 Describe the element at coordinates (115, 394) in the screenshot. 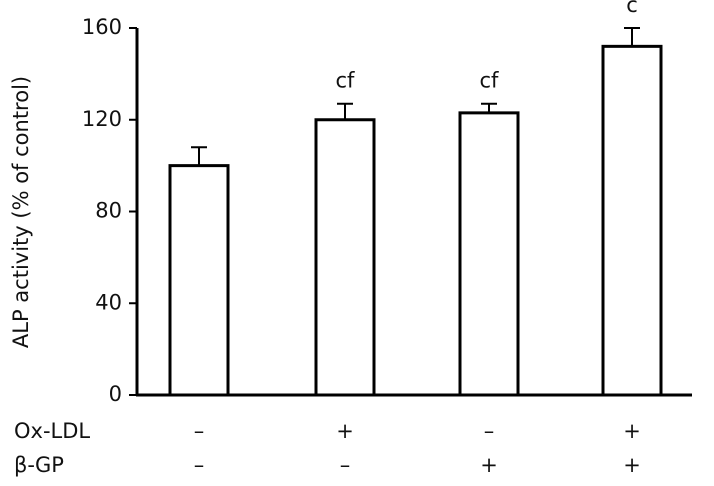

I see `y-tick-label: 0` at that location.